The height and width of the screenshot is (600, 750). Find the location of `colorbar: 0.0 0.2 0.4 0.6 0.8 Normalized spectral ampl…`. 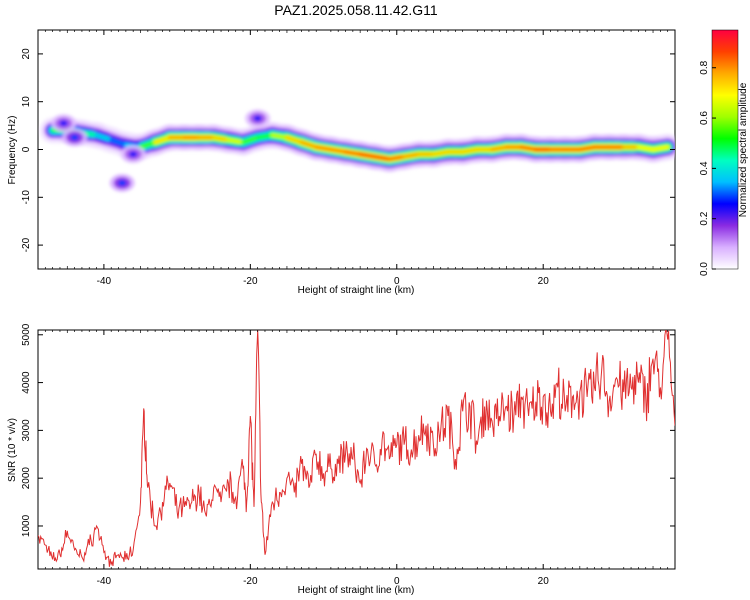

colorbar: 0.0 0.2 0.4 0.6 0.8 Normalized spectral ampl… is located at coordinates (724, 152).